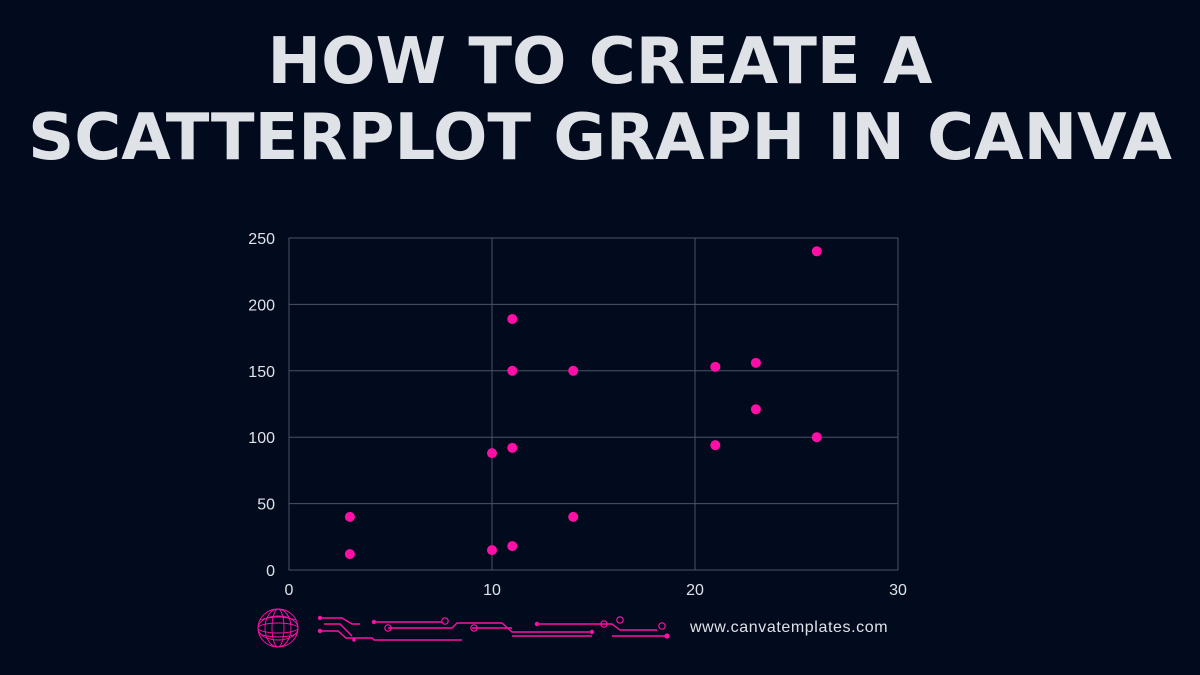  What do you see at coordinates (278, 628) in the screenshot?
I see `globe-icon` at bounding box center [278, 628].